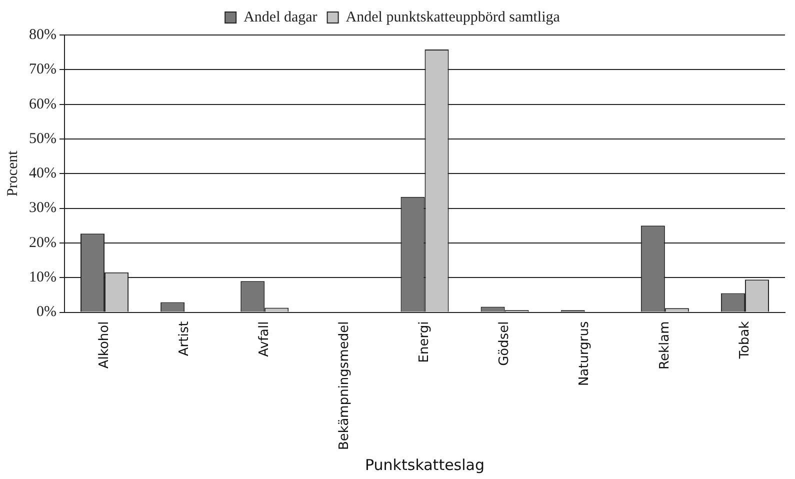 Image resolution: width=795 pixels, height=479 pixels. I want to click on y-tick-label: 0%, so click(46, 312).